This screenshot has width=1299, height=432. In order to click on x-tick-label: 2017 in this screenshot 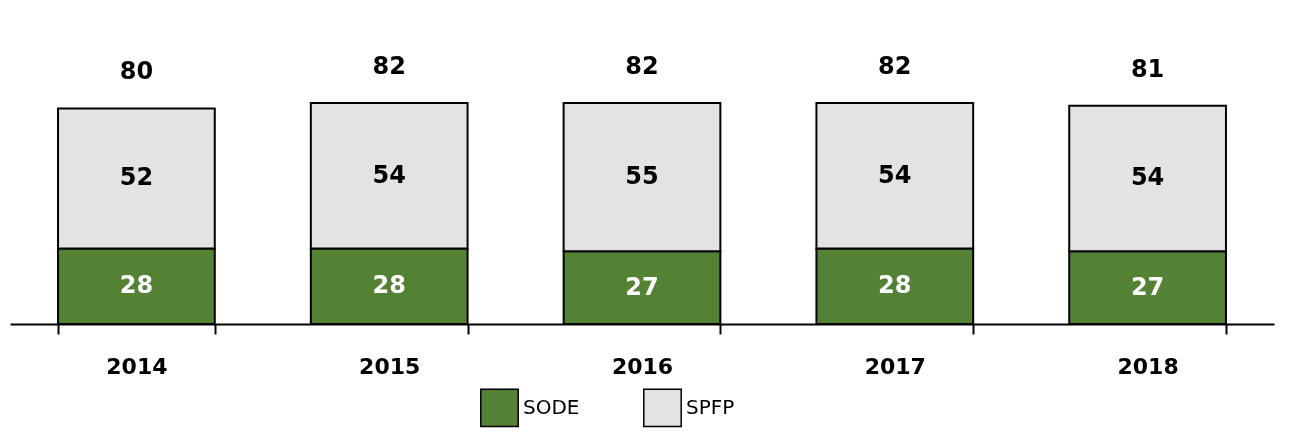, I will do `click(895, 366)`.